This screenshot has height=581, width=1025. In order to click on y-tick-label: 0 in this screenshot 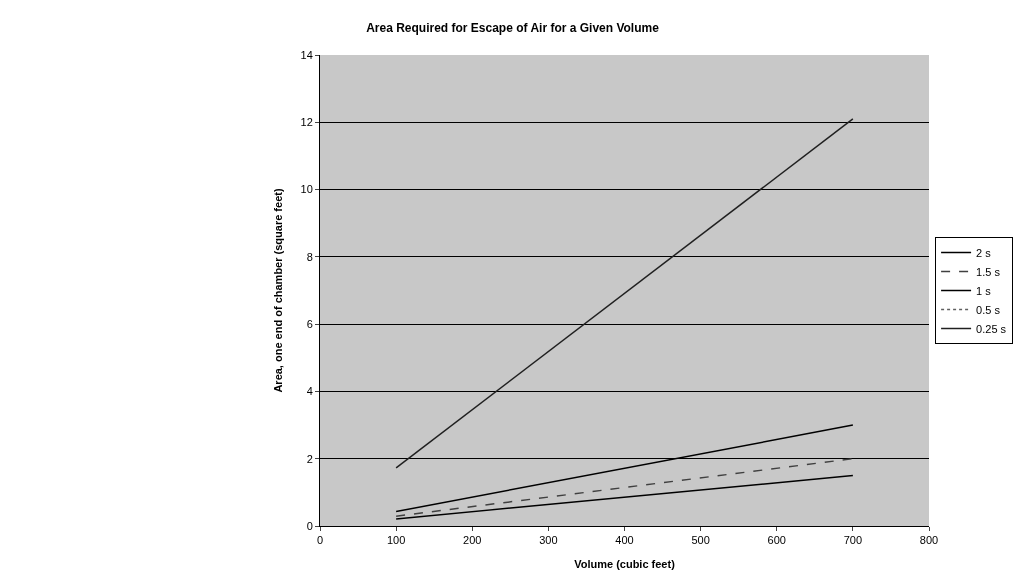, I will do `click(309, 525)`.